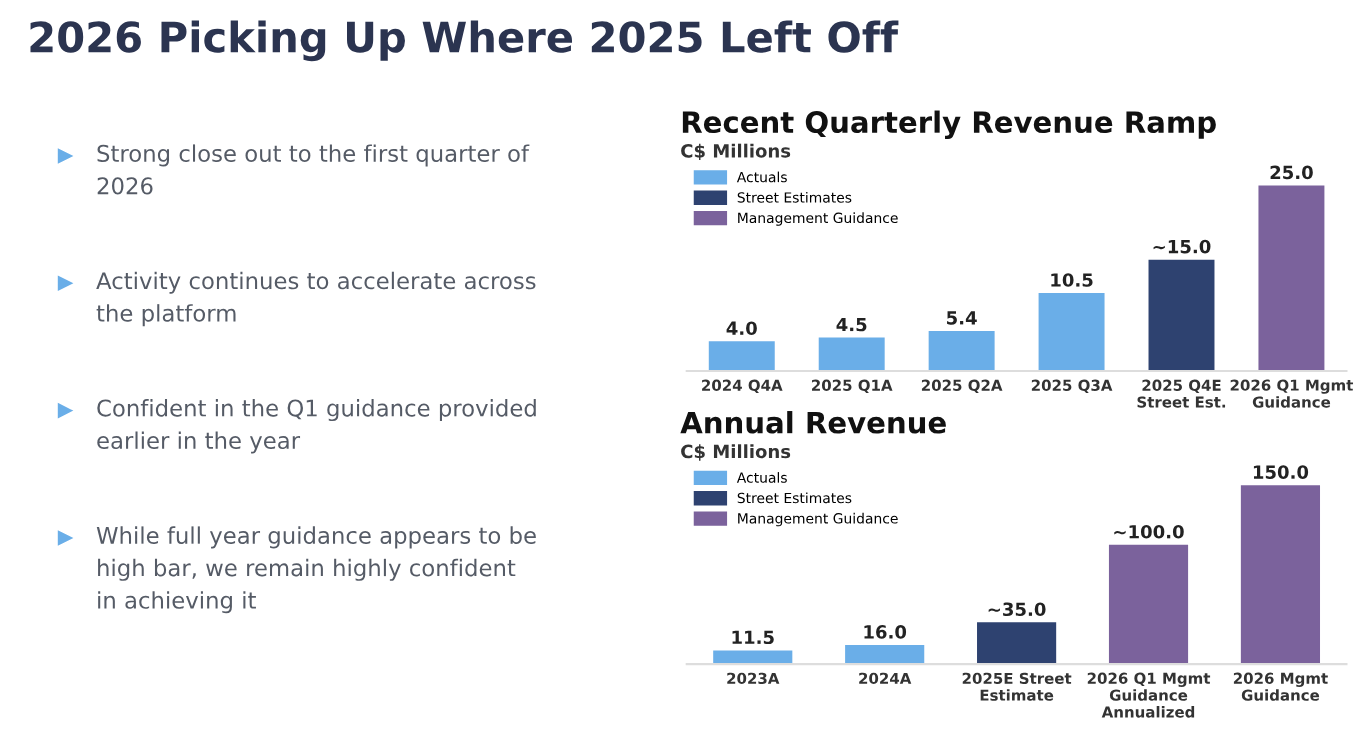 Image resolution: width=1360 pixels, height=742 pixels. Describe the element at coordinates (1149, 531) in the screenshot. I see `data-label: ~100.0` at that location.